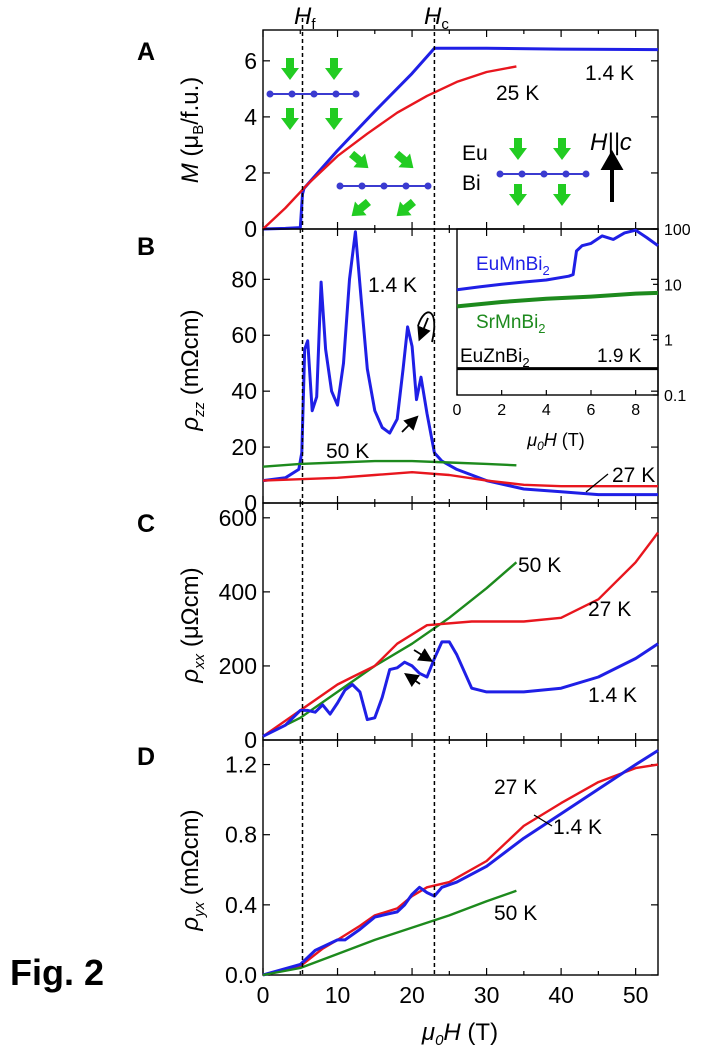 The height and width of the screenshot is (1050, 706). What do you see at coordinates (192, 370) in the screenshot?
I see `panel-B-ylabel: ρzz (mΩcm)` at bounding box center [192, 370].